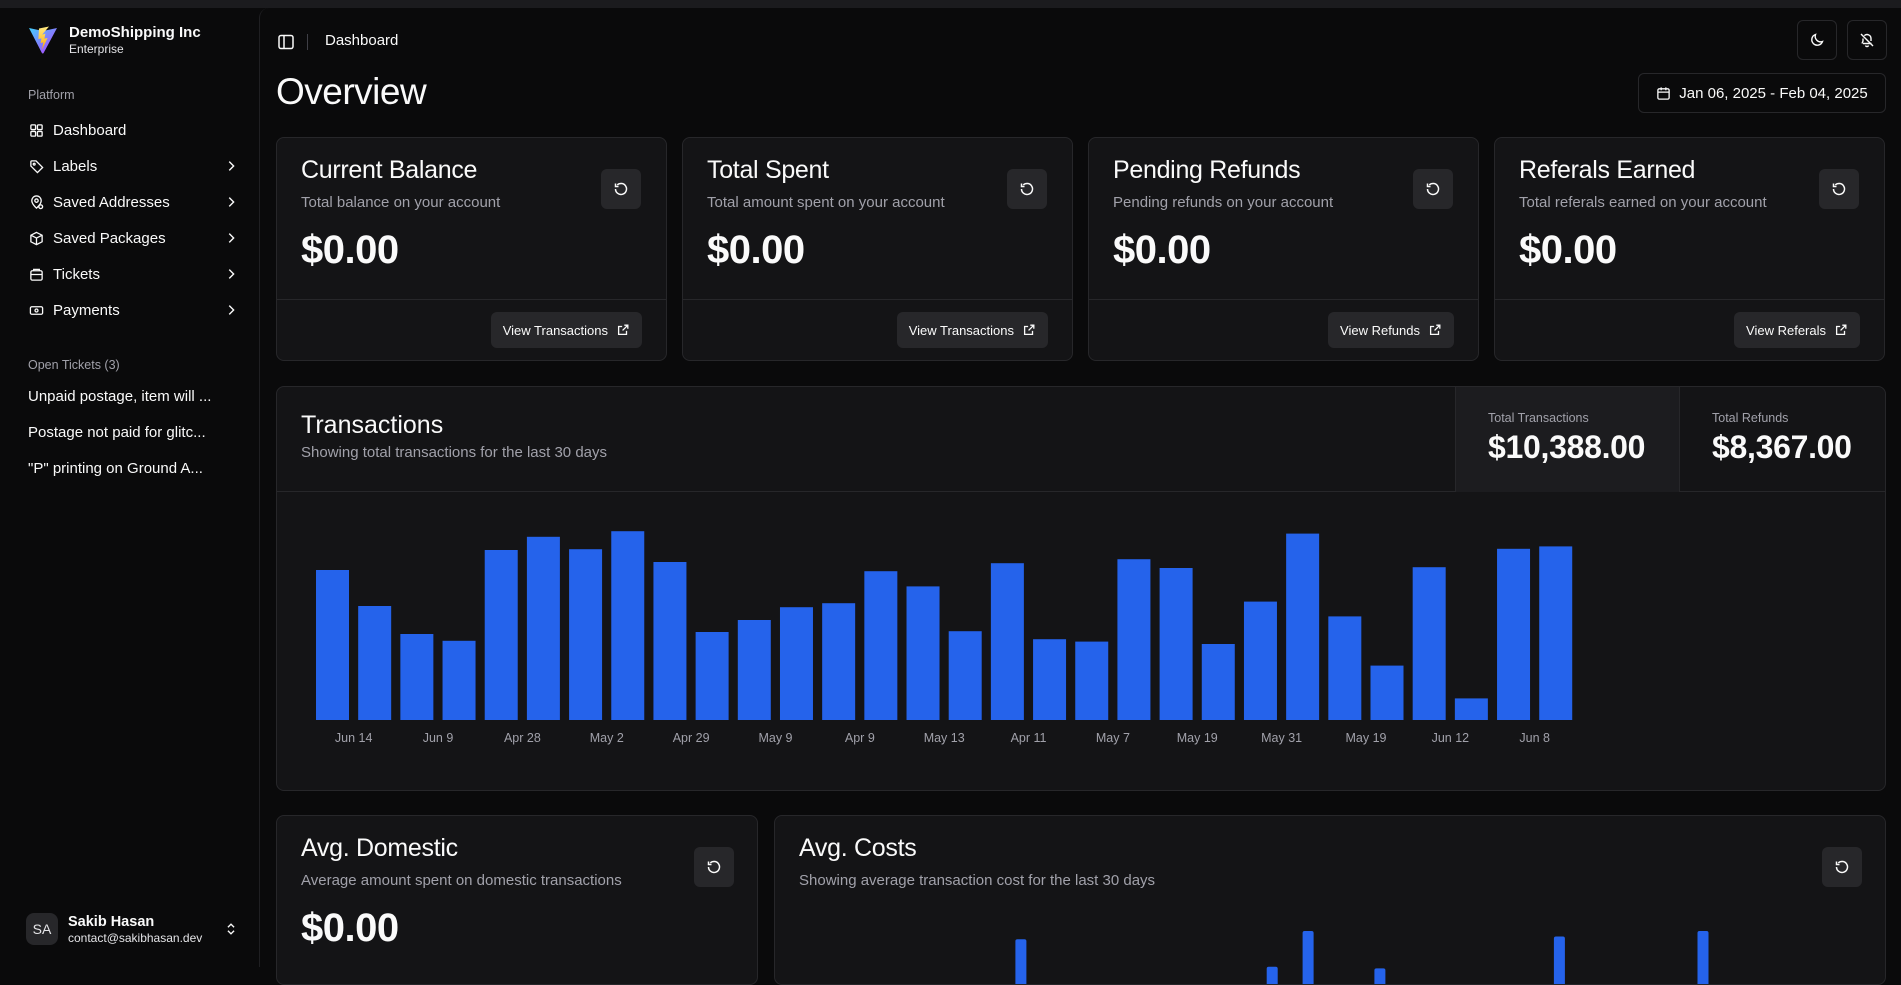  Describe the element at coordinates (138, 274) in the screenshot. I see `sidebar-item-label: Tickets` at that location.